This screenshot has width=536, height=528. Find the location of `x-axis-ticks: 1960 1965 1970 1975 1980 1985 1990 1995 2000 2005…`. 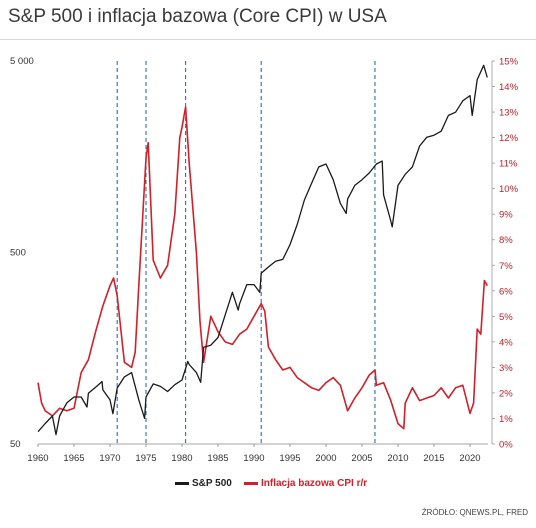

x-axis-ticks: 1960 1965 1970 1975 1980 1985 1990 1995 2000 2005… is located at coordinates (254, 454).